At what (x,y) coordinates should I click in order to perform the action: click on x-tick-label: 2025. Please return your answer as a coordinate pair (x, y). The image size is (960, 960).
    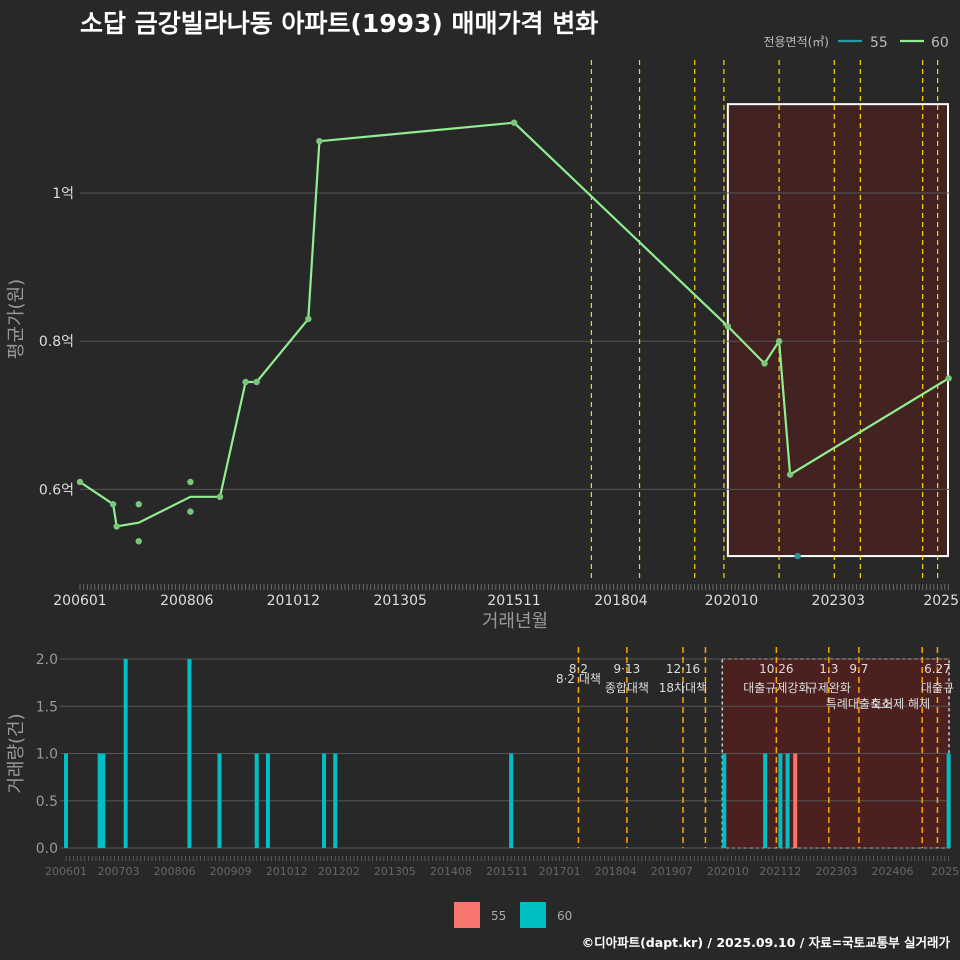
    Looking at the image, I should click on (941, 601).